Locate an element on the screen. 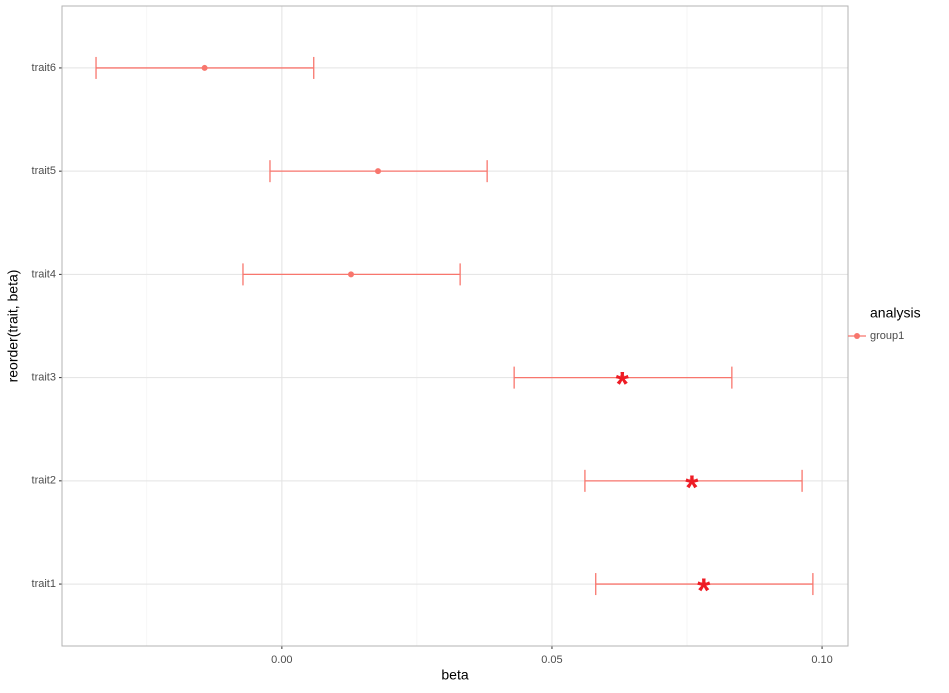  legend-label: group1 is located at coordinates (887, 336).